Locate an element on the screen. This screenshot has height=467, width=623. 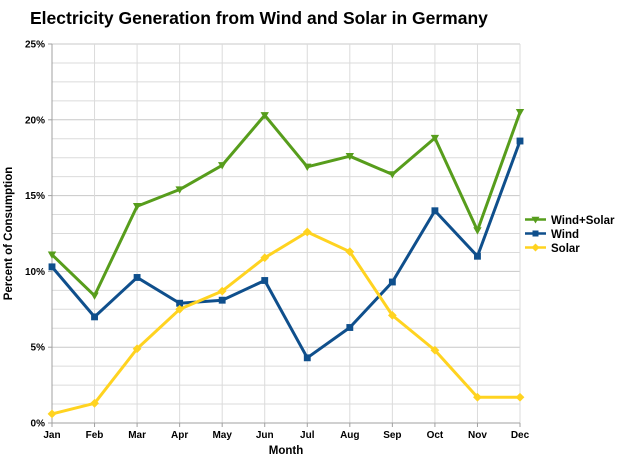
x-tick-label: May is located at coordinates (222, 435).